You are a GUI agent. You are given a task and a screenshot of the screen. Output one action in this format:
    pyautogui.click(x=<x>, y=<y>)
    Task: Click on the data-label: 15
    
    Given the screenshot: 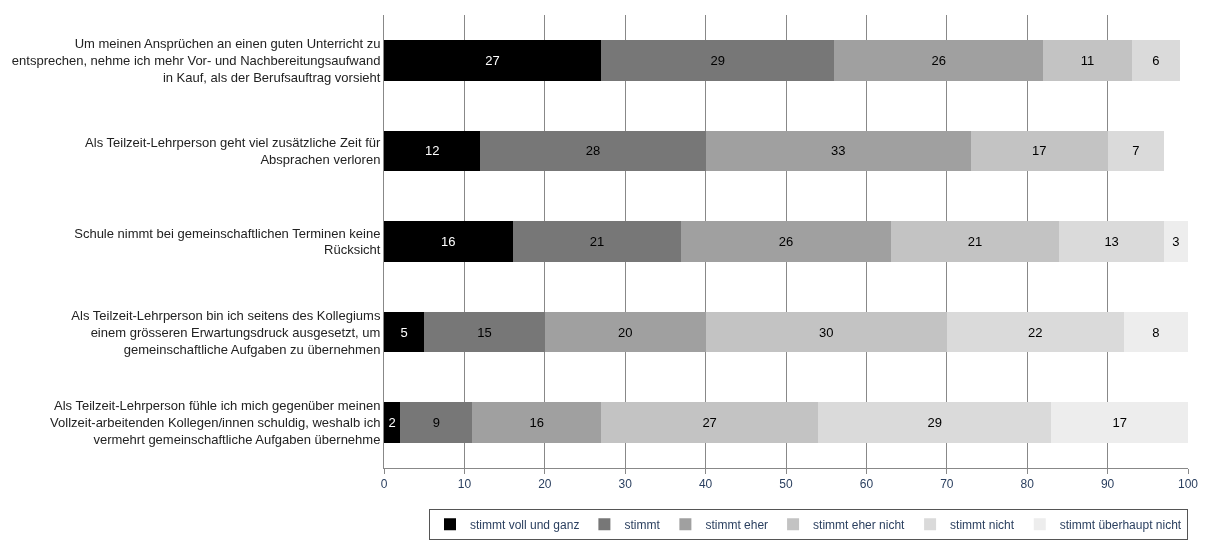 What is the action you would take?
    pyautogui.click(x=484, y=332)
    